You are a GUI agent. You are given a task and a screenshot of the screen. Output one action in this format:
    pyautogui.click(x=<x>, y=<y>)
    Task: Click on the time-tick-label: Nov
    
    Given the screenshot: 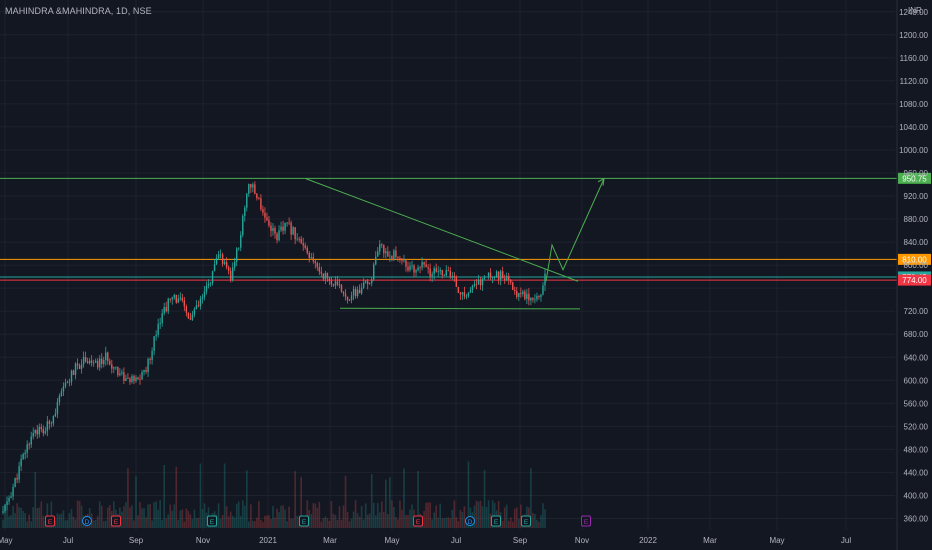 What is the action you would take?
    pyautogui.click(x=203, y=540)
    